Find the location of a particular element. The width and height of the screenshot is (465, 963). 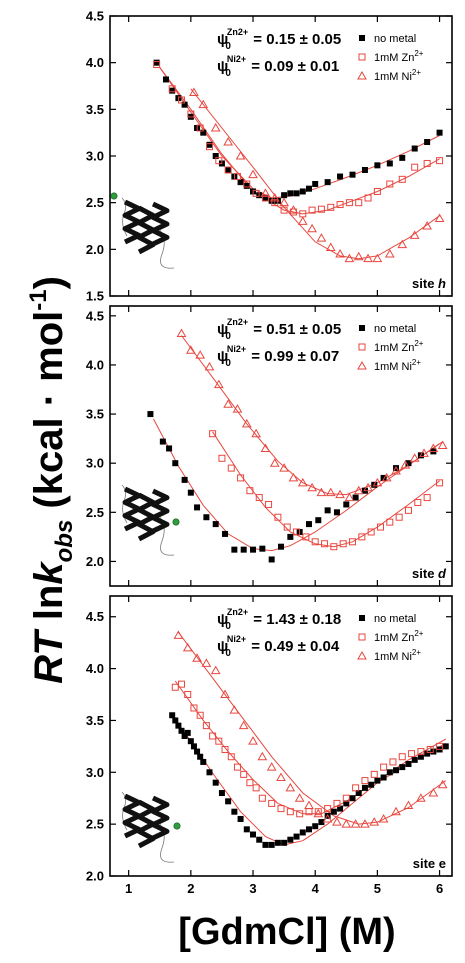

site-label-text: site is located at coordinates (425, 573).